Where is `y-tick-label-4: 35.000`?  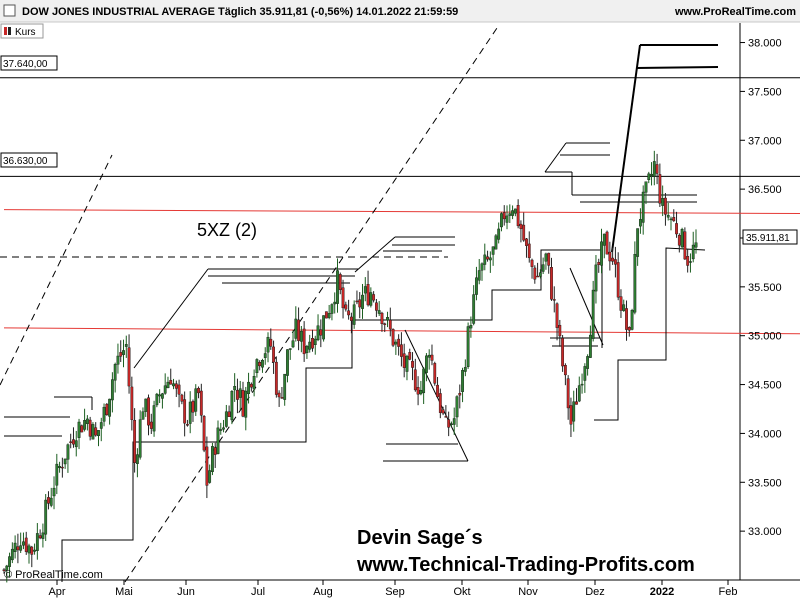 y-tick-label-4: 35.000 is located at coordinates (765, 337).